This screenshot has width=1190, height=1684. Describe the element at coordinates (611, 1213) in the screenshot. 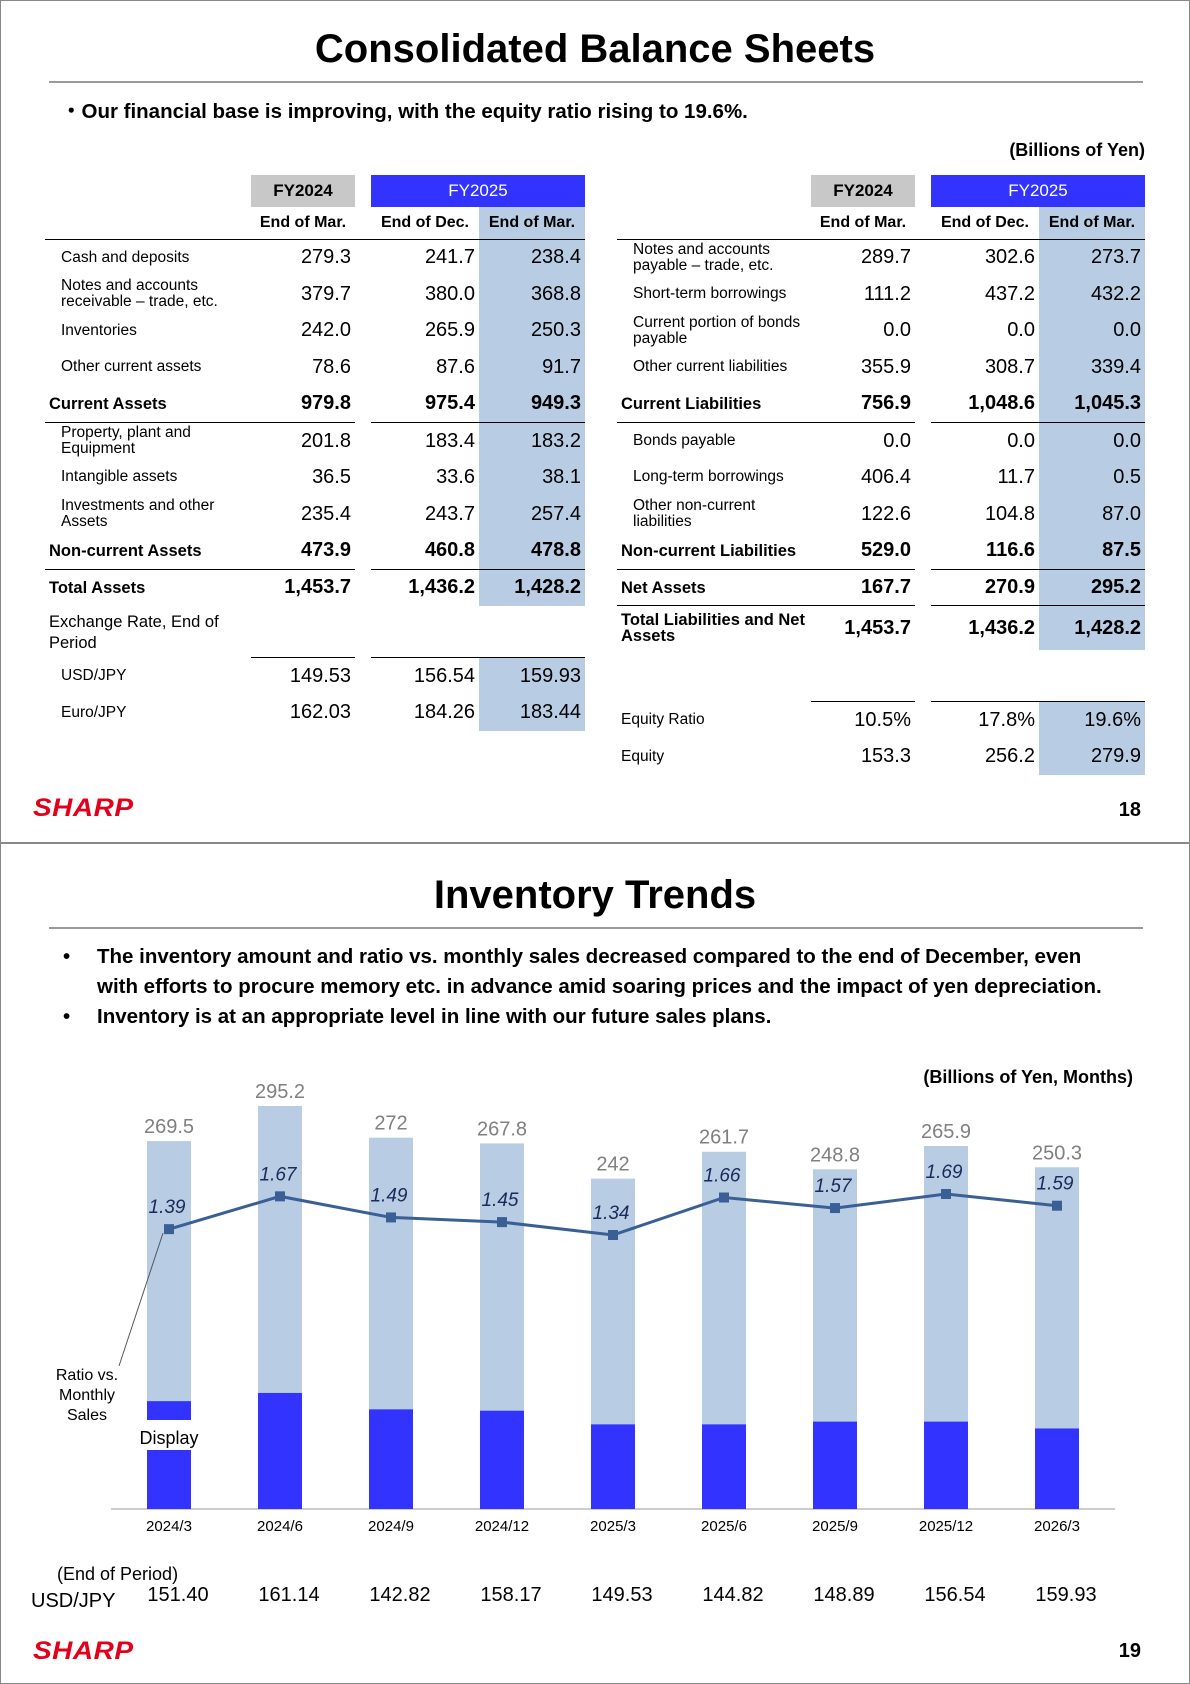

I see `ratio-value-label: 1.34` at that location.